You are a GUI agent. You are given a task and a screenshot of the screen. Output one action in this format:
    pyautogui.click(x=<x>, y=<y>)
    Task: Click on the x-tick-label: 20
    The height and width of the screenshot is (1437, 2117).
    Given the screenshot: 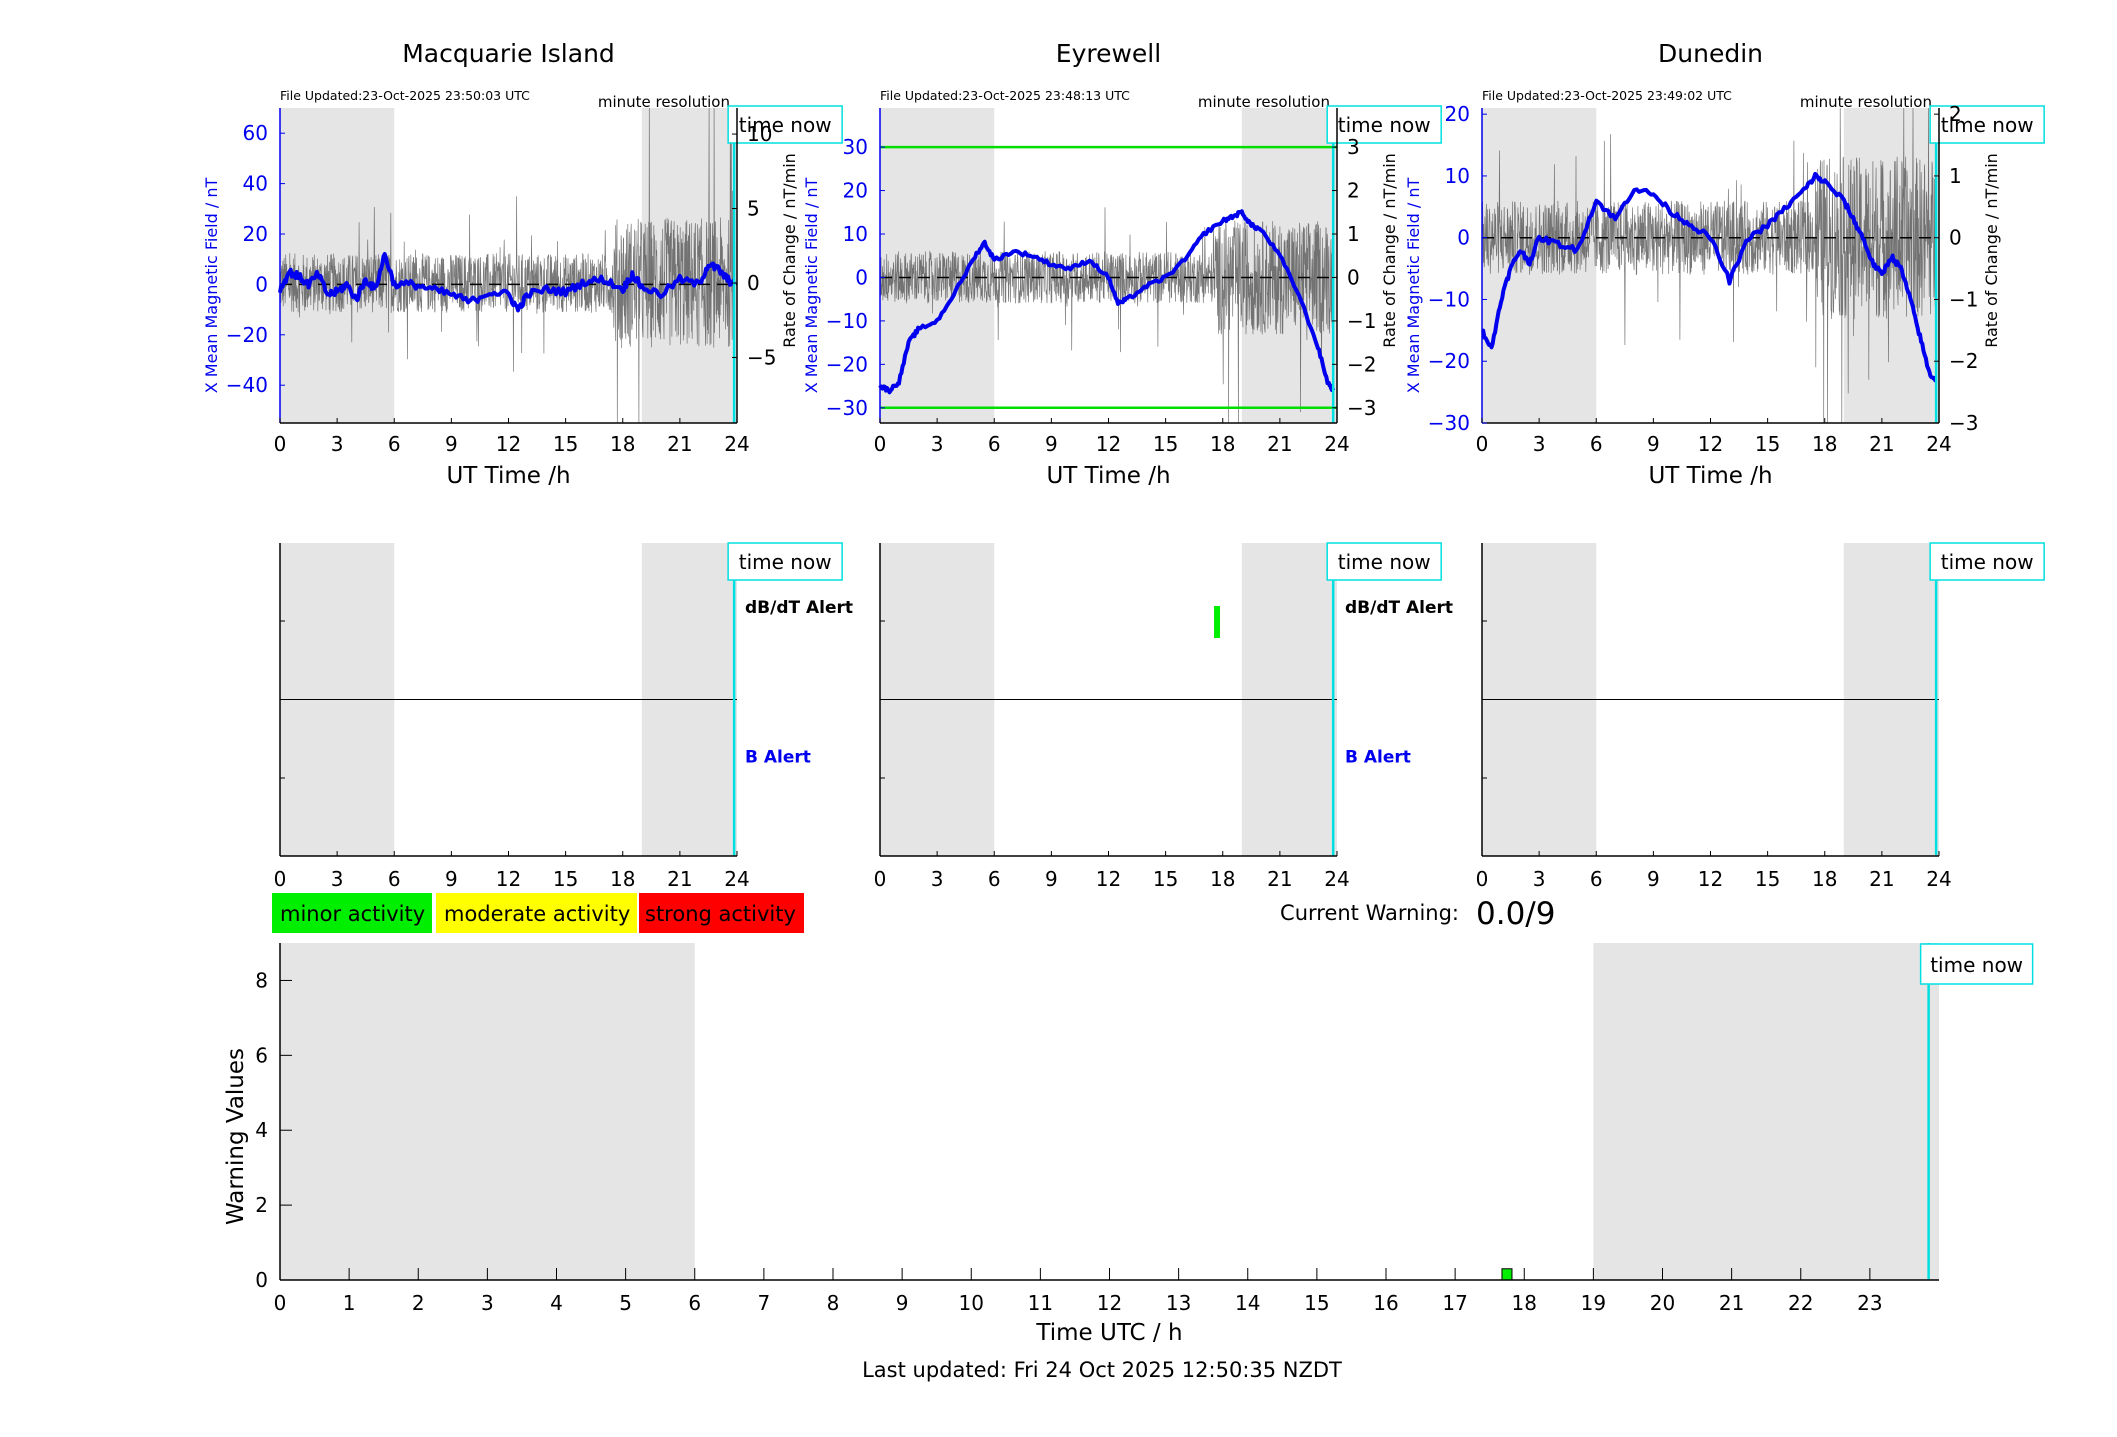 What is the action you would take?
    pyautogui.click(x=1662, y=1303)
    